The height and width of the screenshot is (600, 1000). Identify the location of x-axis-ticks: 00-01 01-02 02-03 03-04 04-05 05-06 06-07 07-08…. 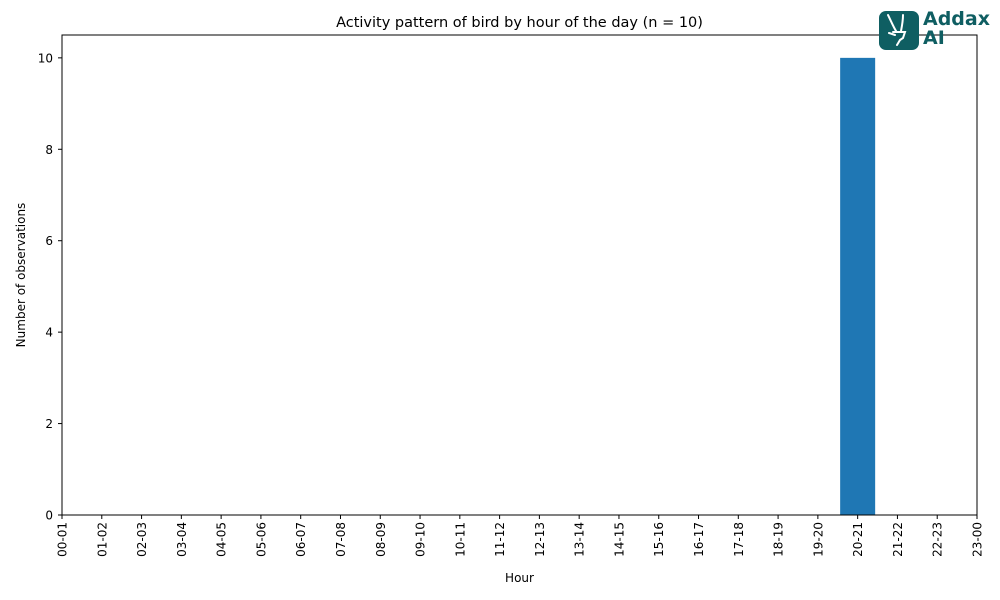
(520, 536).